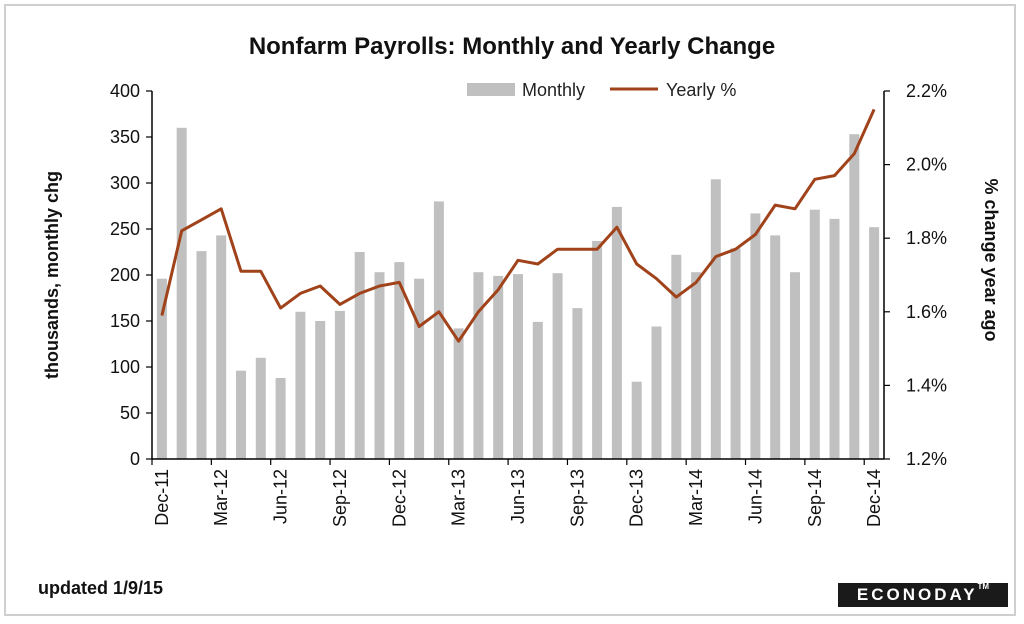  I want to click on econoday-logo: ECONODAYTM, so click(923, 595).